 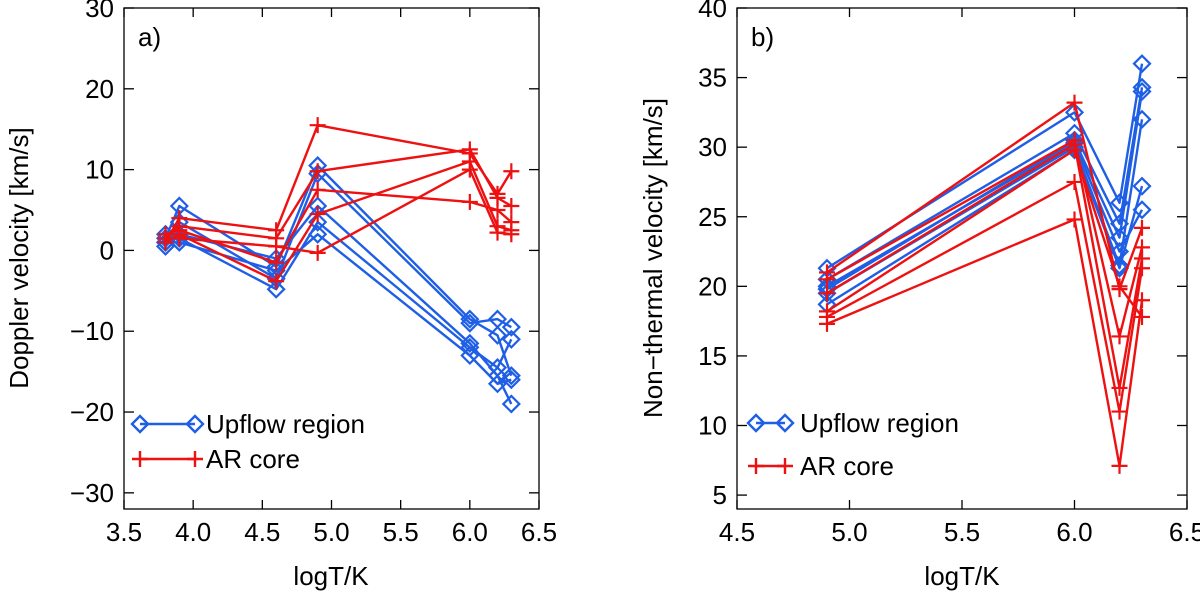 What do you see at coordinates (653, 258) in the screenshot?
I see `panel-b-ylabel: Non−thermal velocity [km/s]` at bounding box center [653, 258].